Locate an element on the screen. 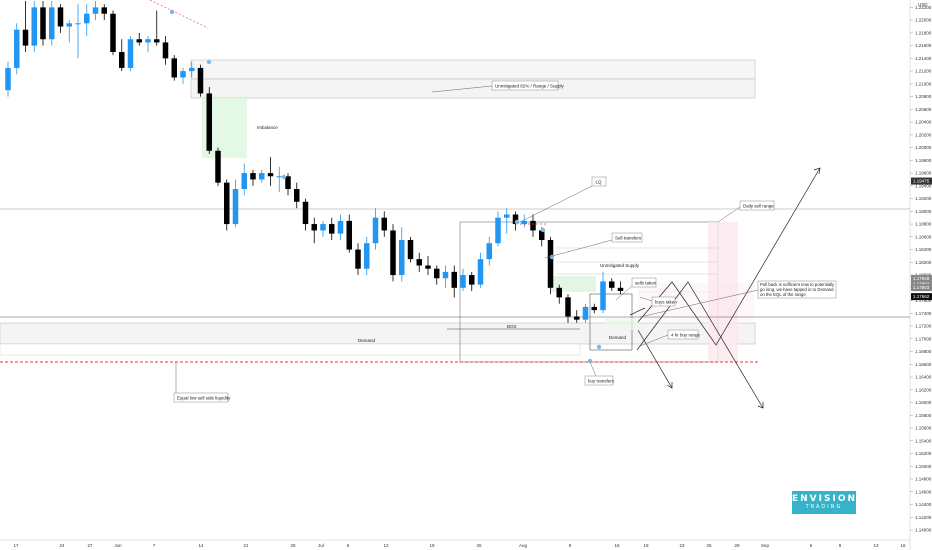  x-tick-label: 16 is located at coordinates (903, 545).